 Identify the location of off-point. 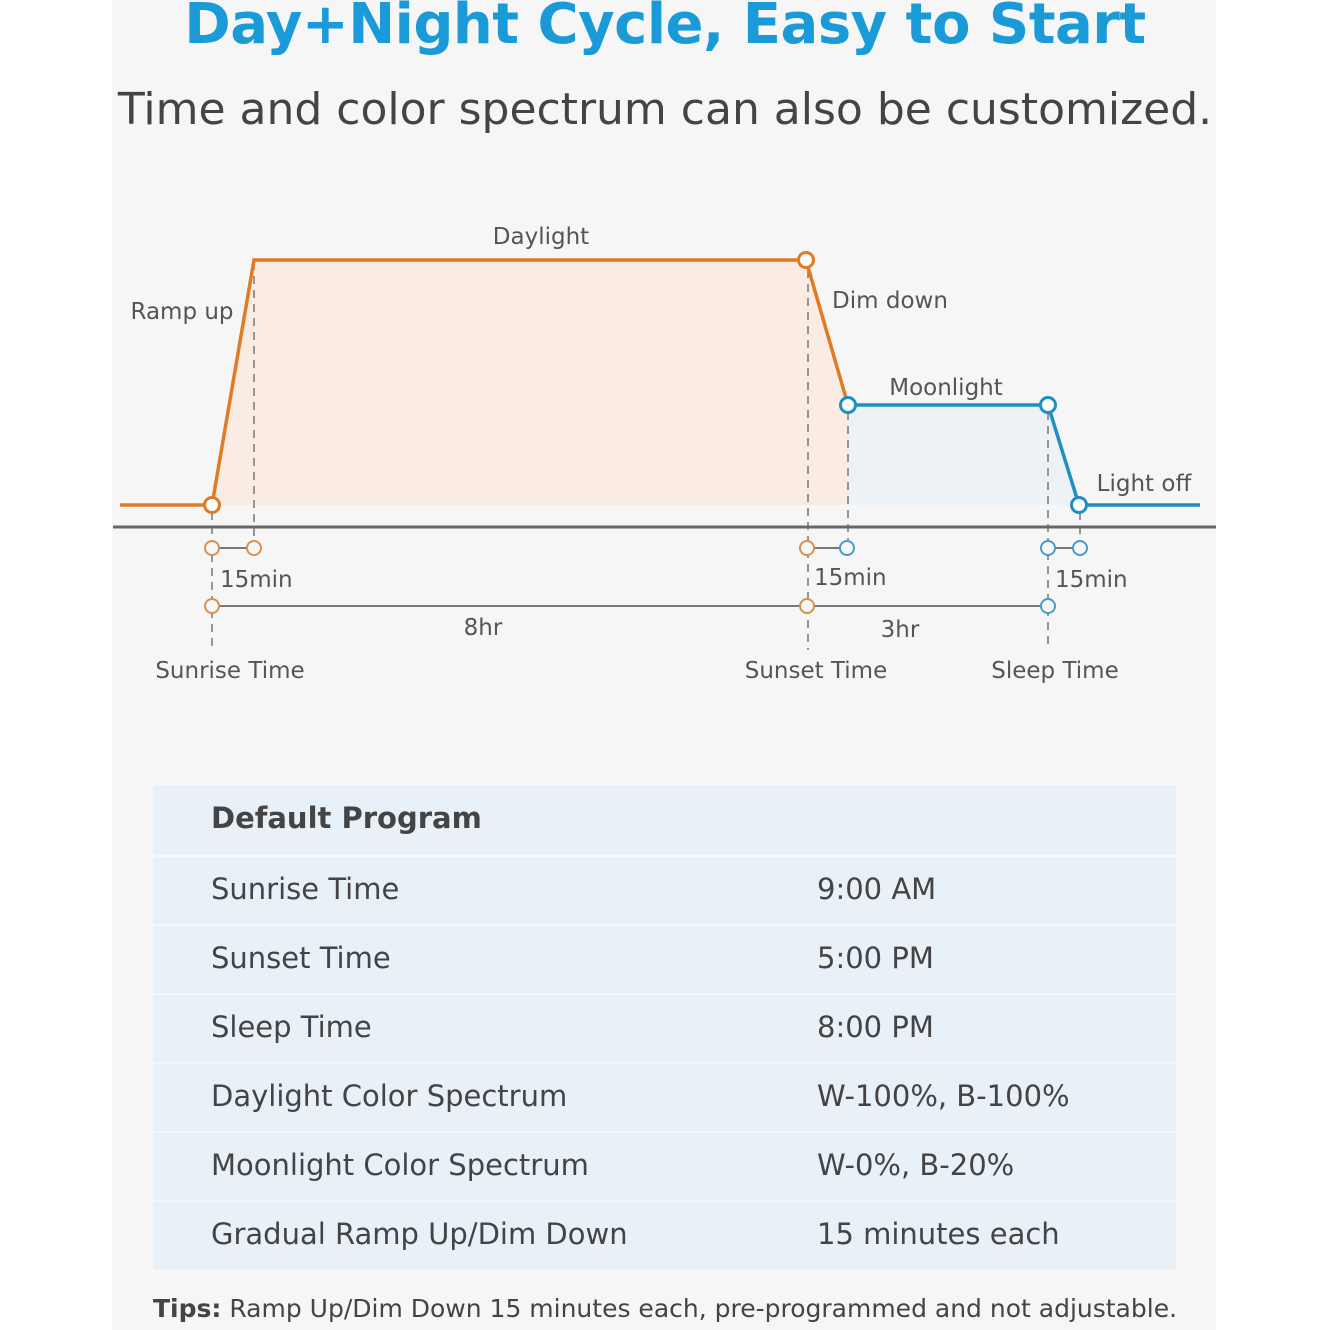
(1079, 505).